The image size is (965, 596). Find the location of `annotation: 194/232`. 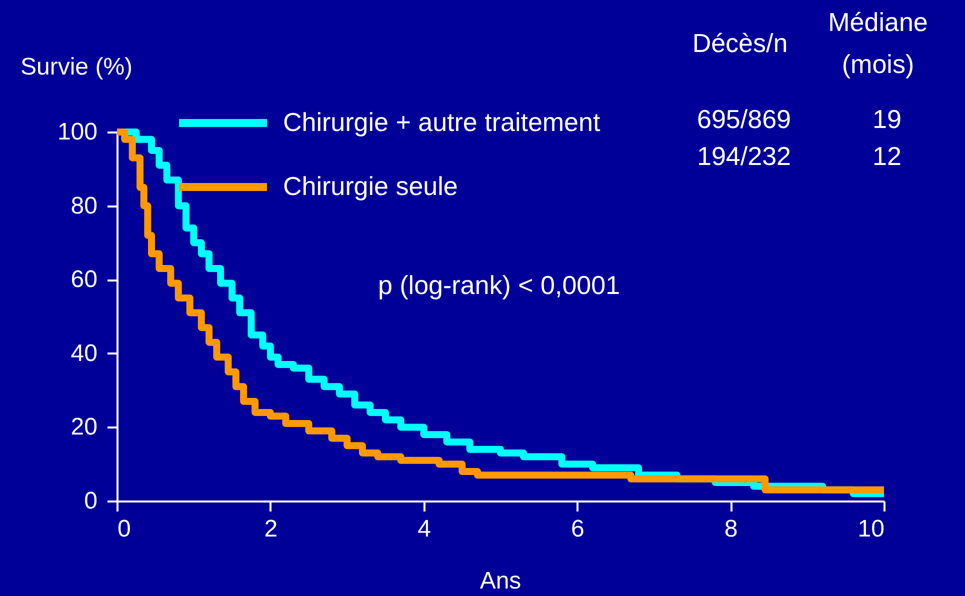

annotation: 194/232 is located at coordinates (744, 156).